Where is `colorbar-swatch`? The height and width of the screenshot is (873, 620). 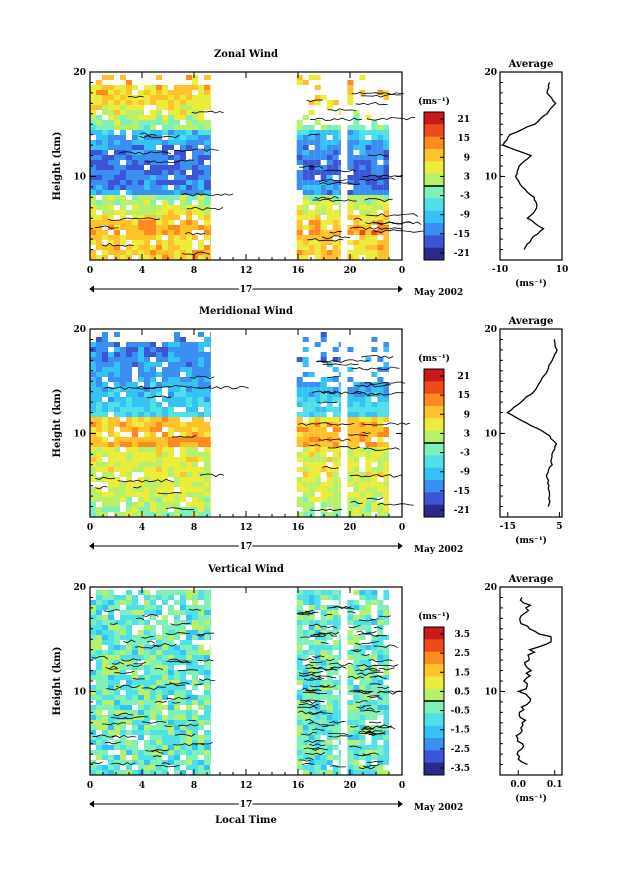
colorbar-swatch is located at coordinates (434, 375).